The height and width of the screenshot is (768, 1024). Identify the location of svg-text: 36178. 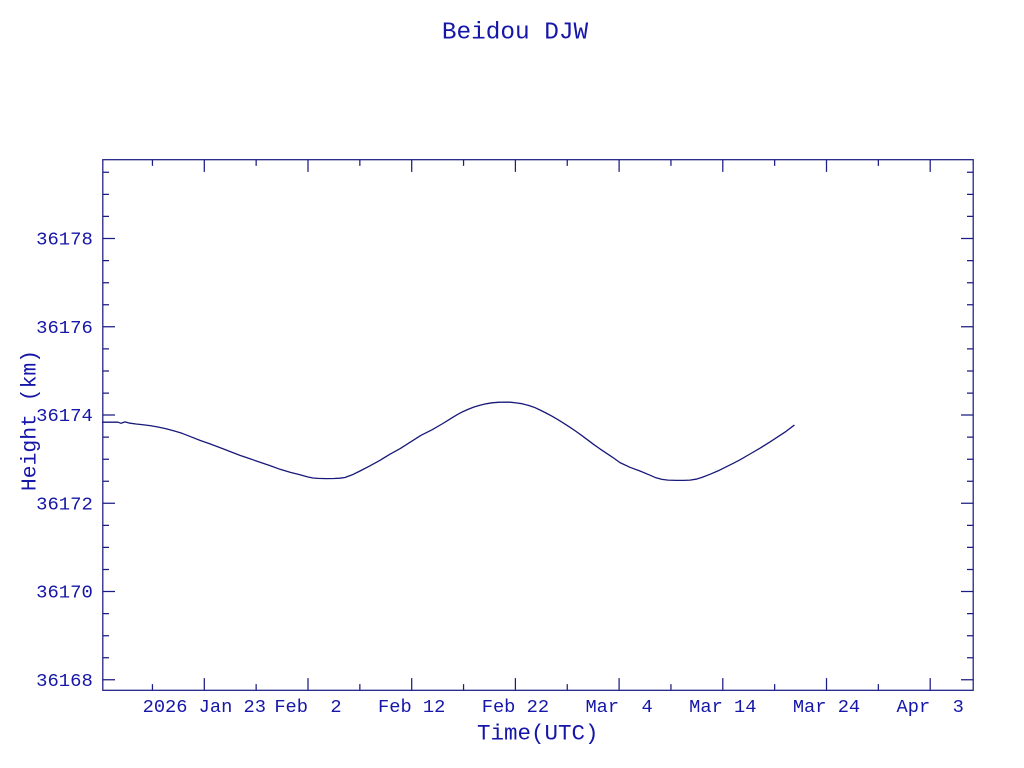
(64, 240).